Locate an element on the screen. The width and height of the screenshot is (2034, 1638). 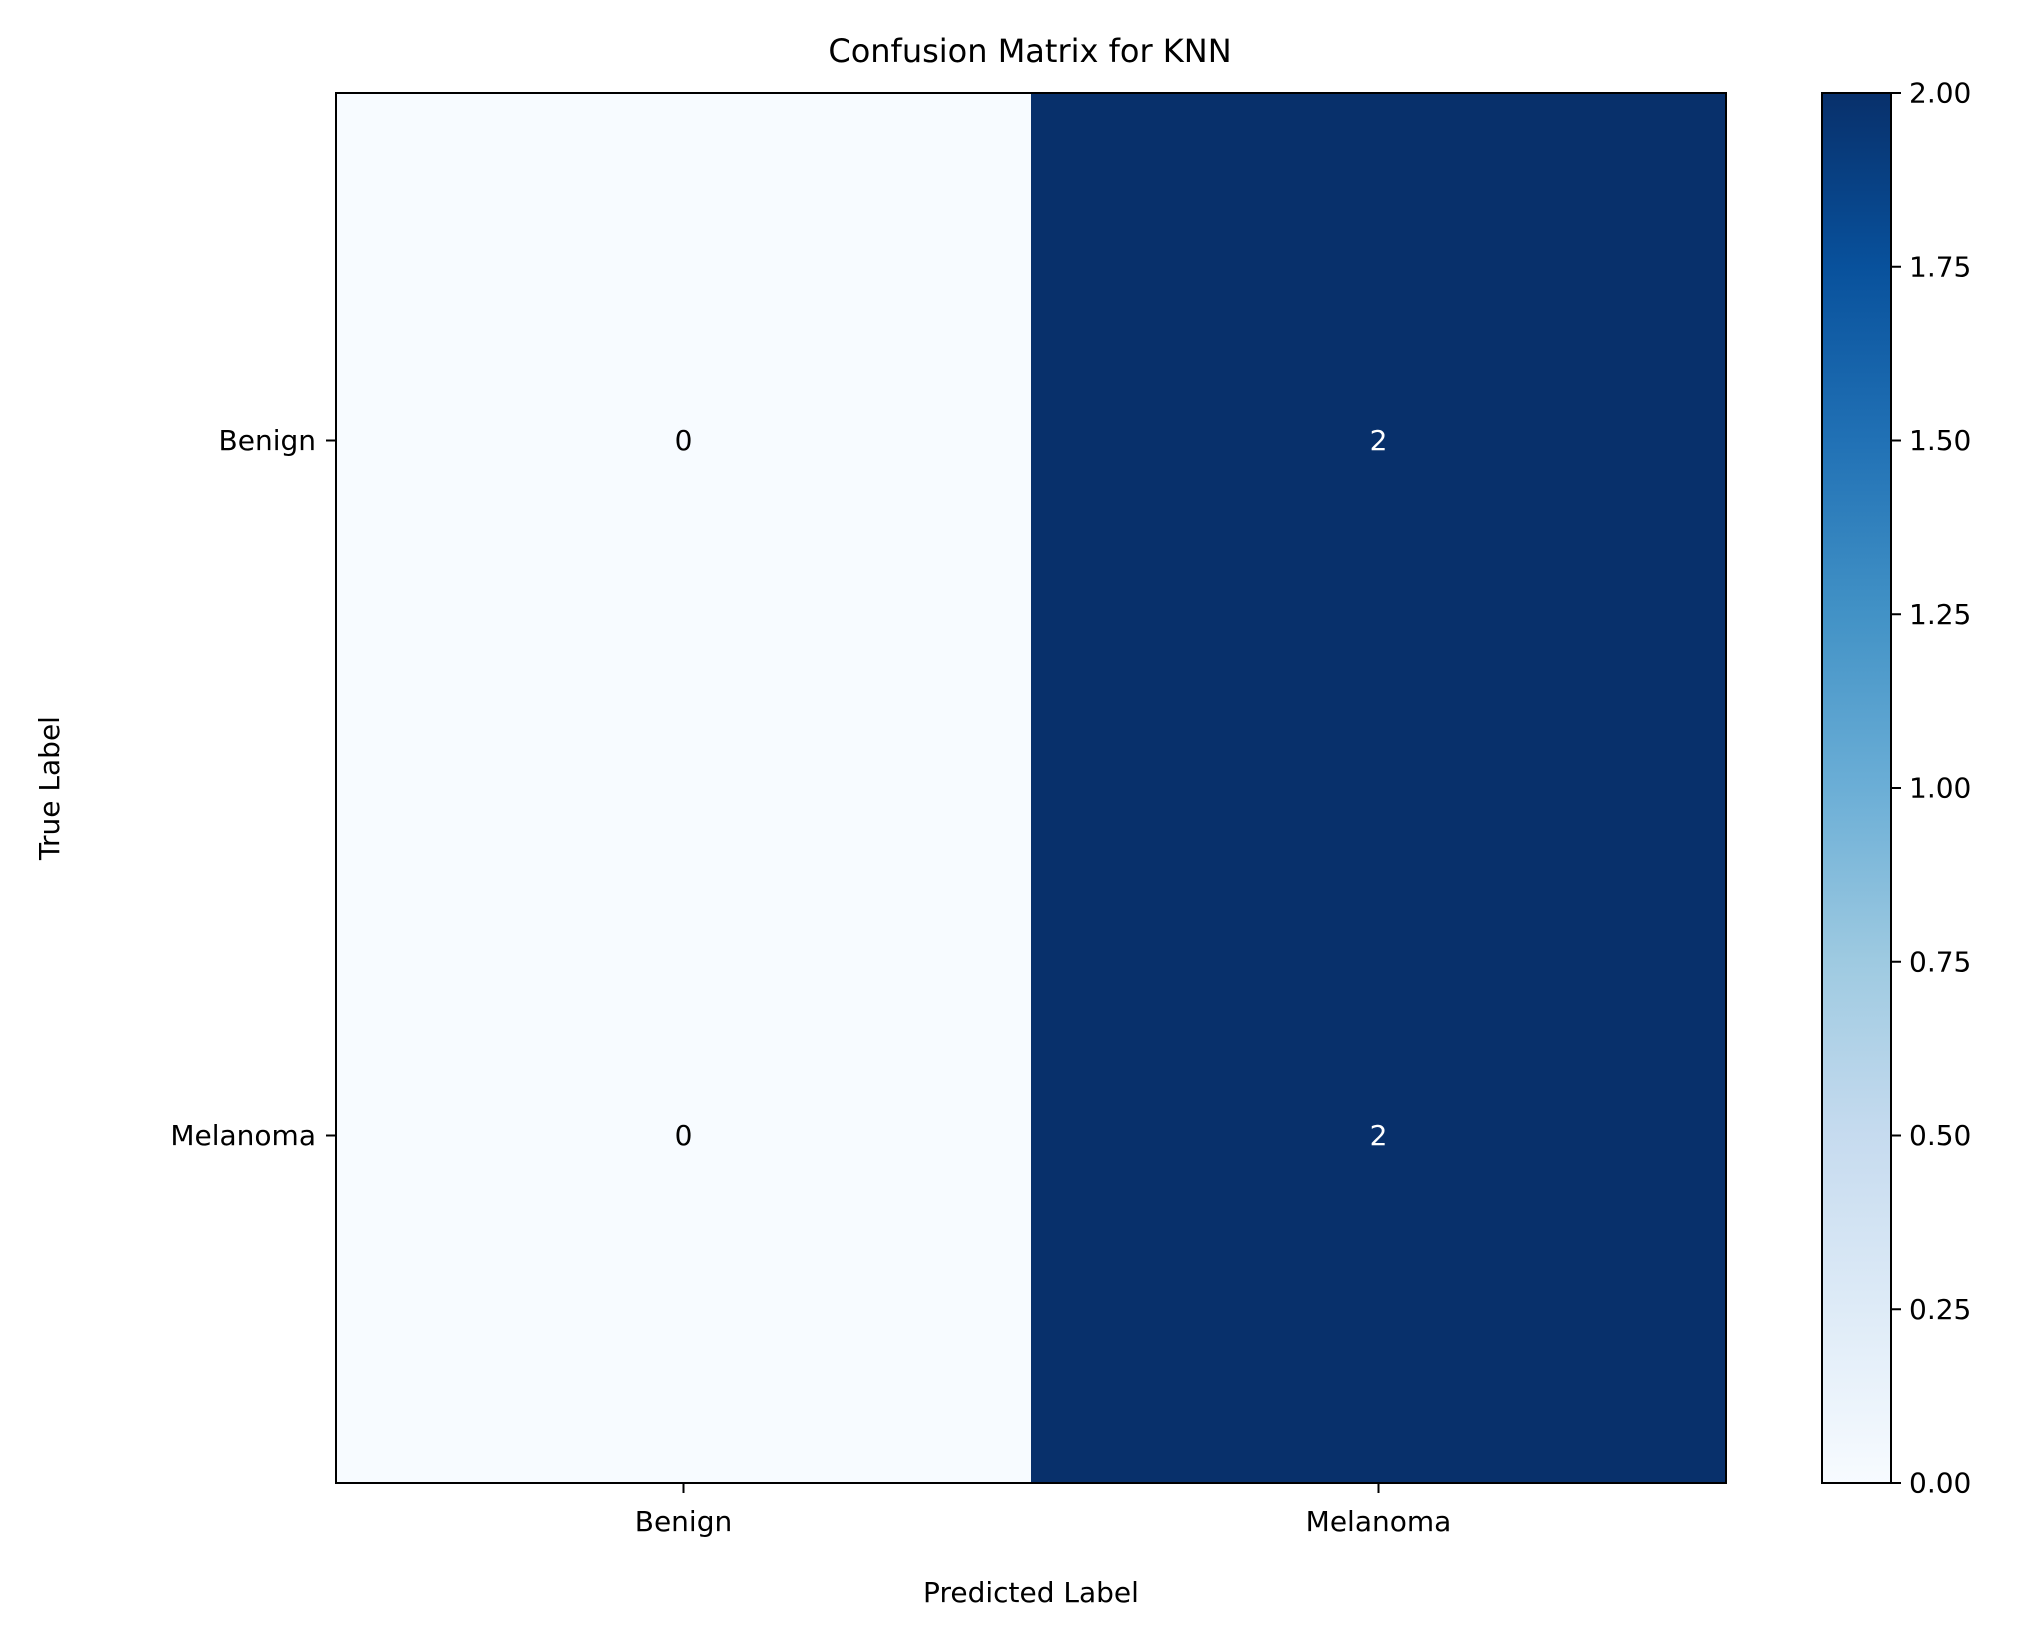
x-tick-label: Benign is located at coordinates (683, 1521).